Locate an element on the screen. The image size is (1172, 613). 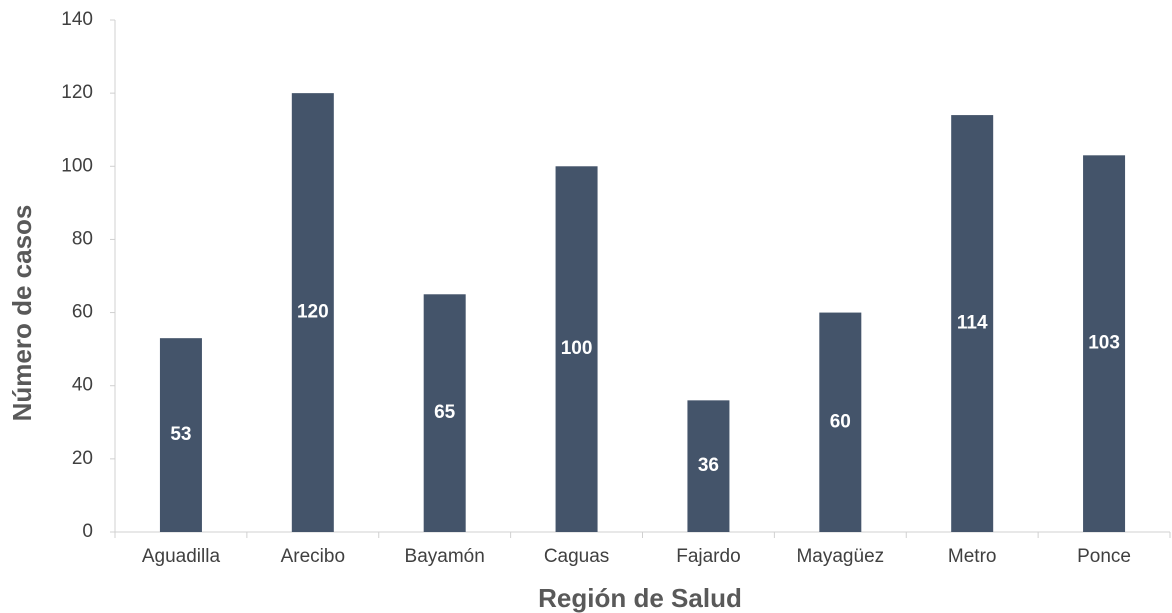
x-tick-label: Fajardo is located at coordinates (708, 556).